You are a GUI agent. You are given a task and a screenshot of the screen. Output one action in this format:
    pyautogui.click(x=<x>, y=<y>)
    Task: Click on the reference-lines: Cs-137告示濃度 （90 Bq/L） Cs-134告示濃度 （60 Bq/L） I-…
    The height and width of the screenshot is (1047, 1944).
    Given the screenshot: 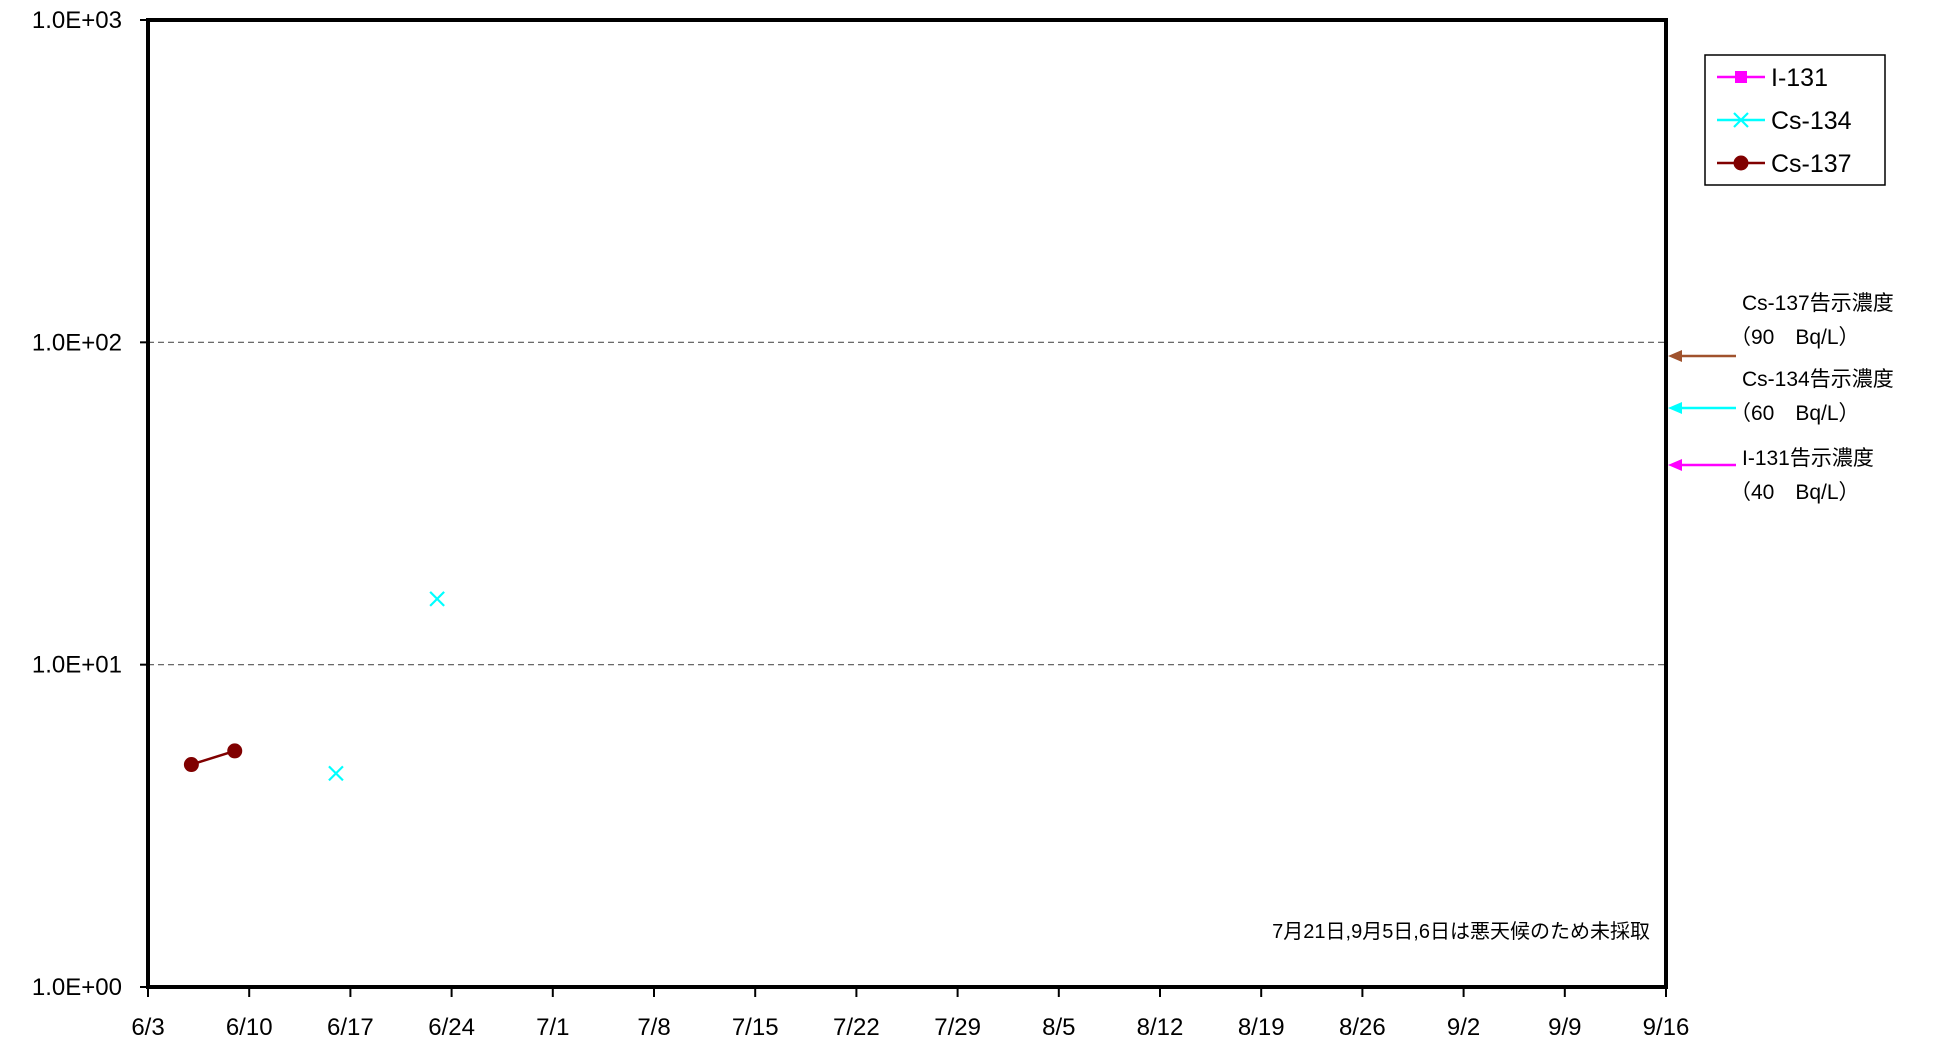 What is the action you would take?
    pyautogui.click(x=1781, y=398)
    